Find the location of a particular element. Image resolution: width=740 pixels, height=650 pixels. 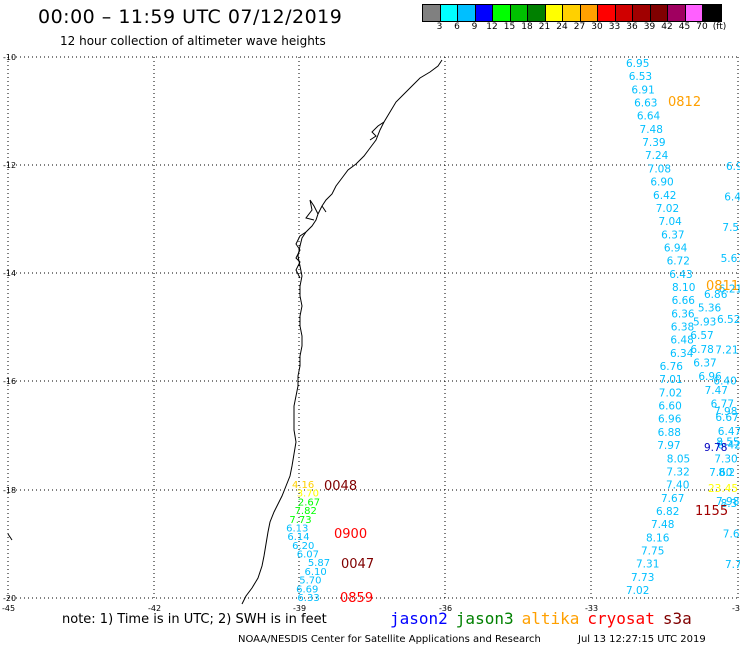

wave-height-value: 6.96 is located at coordinates (710, 377).